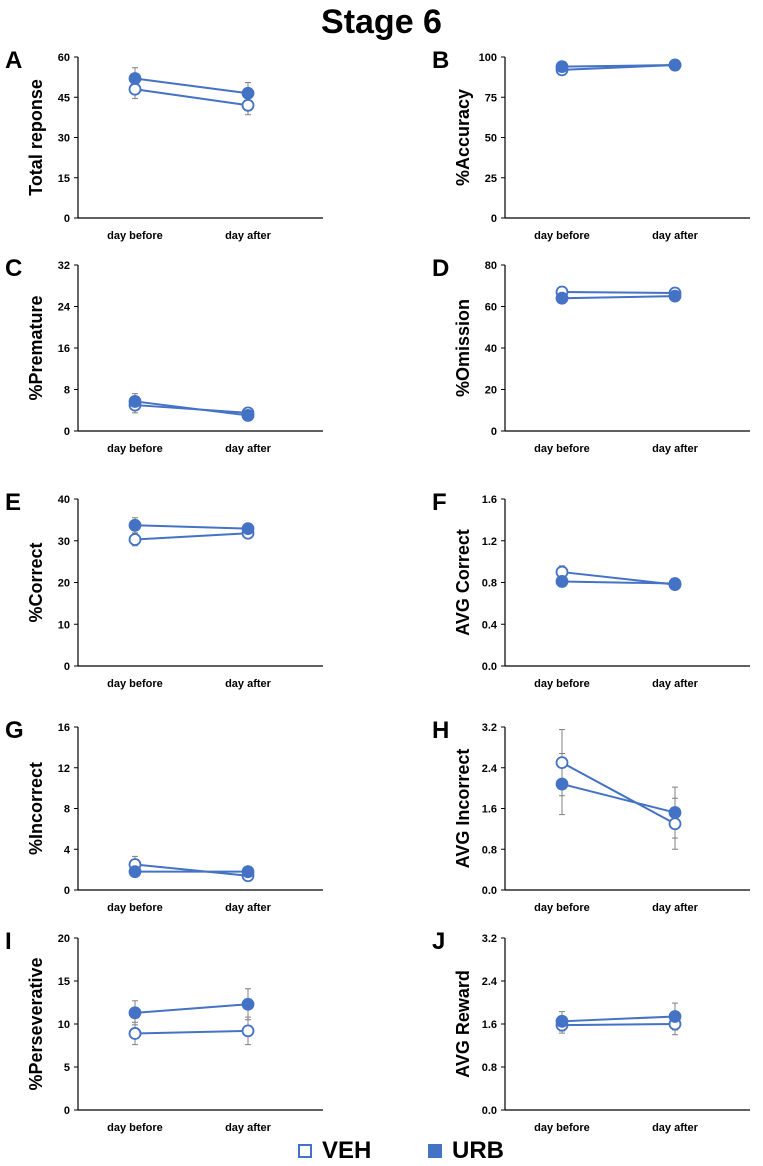 The width and height of the screenshot is (763, 1166). I want to click on y-tick-label: 4, so click(67, 850).